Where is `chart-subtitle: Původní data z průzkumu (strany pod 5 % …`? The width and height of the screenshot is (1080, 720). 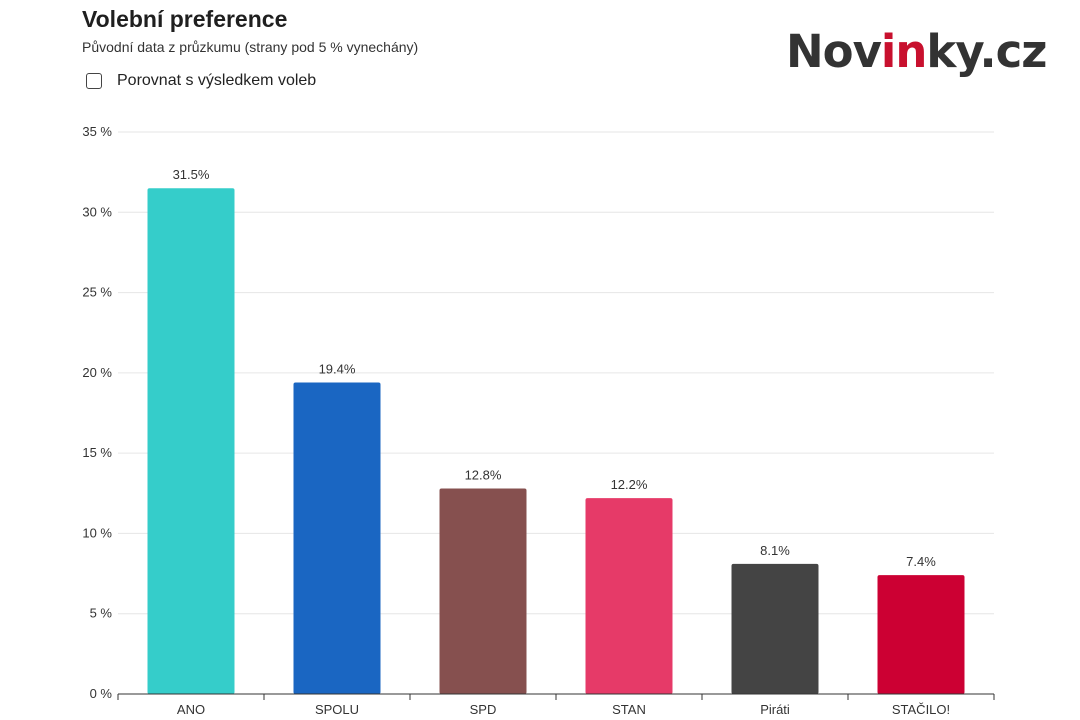
chart-subtitle: Původní data z průzkumu (strany pod 5 % … is located at coordinates (250, 47).